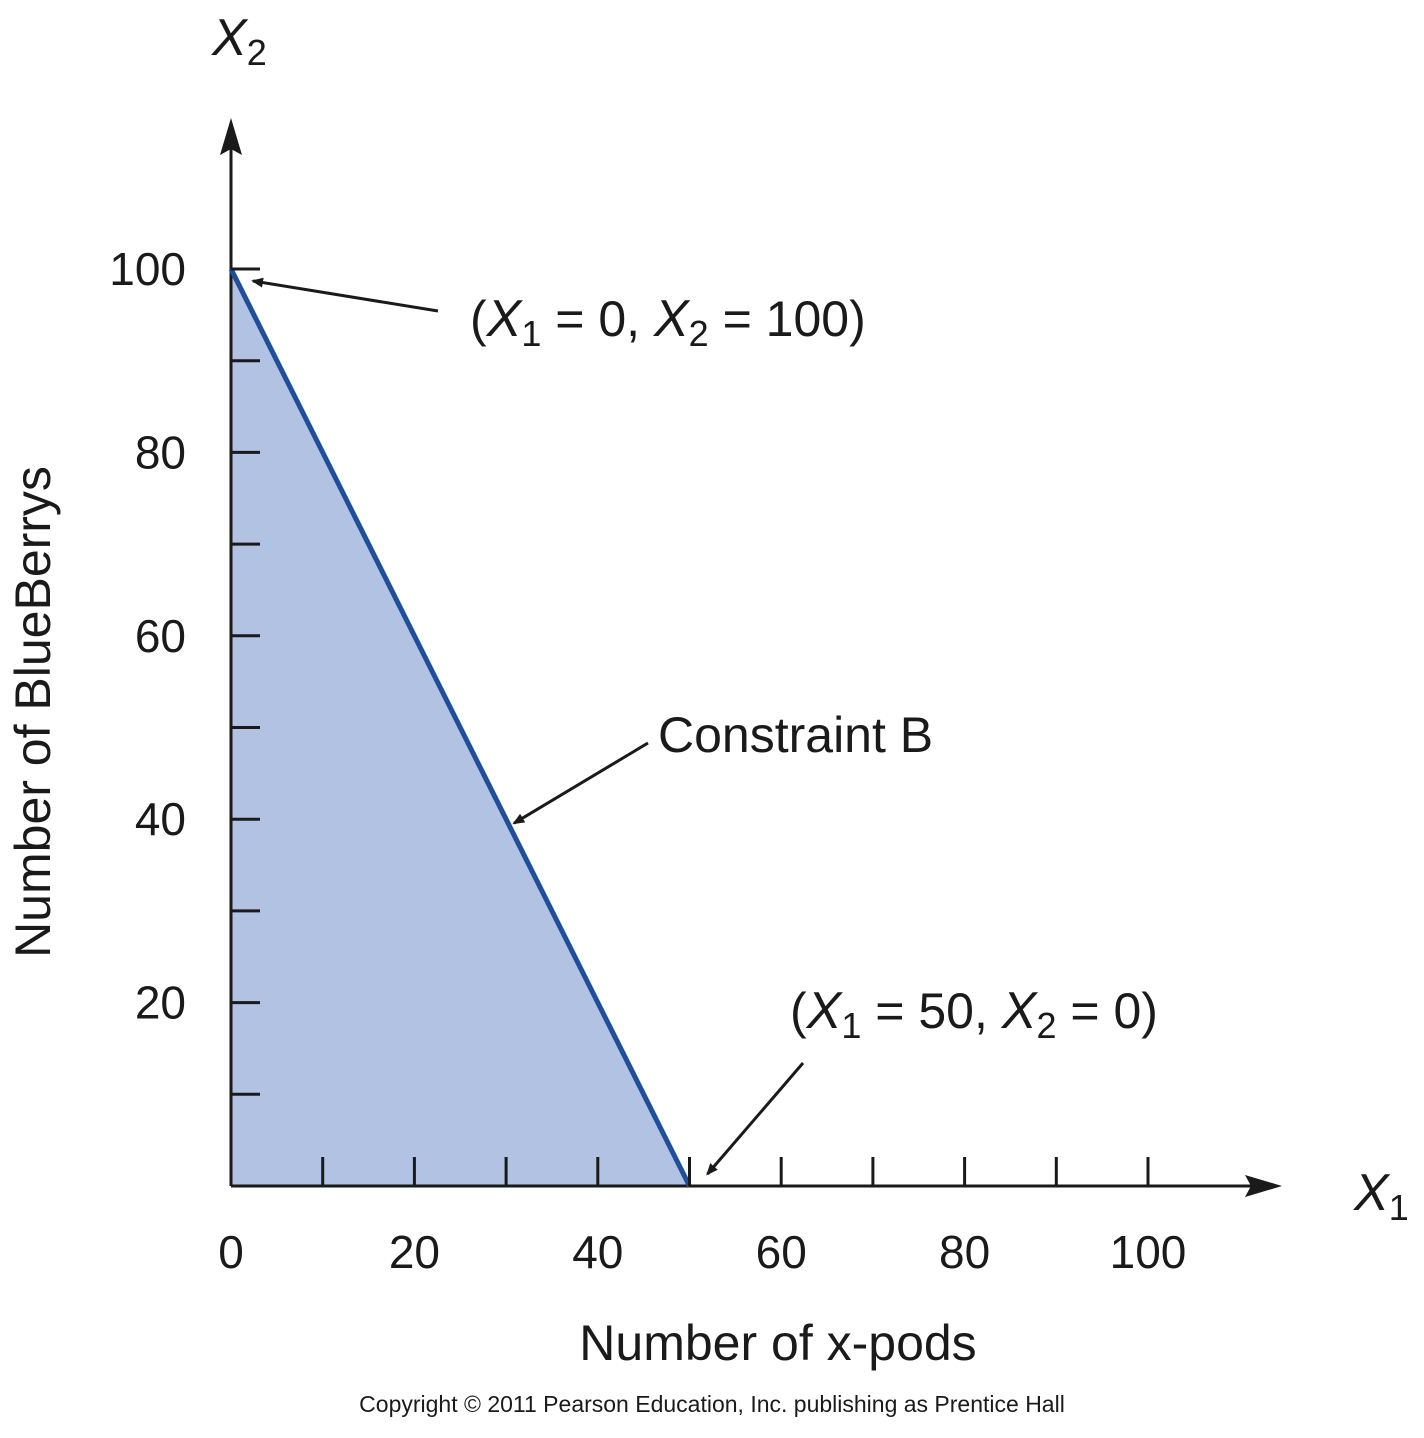 This screenshot has height=1438, width=1424. Describe the element at coordinates (668, 322) in the screenshot. I see `annotation-top: (X1 = 0, X2 = 100)` at that location.